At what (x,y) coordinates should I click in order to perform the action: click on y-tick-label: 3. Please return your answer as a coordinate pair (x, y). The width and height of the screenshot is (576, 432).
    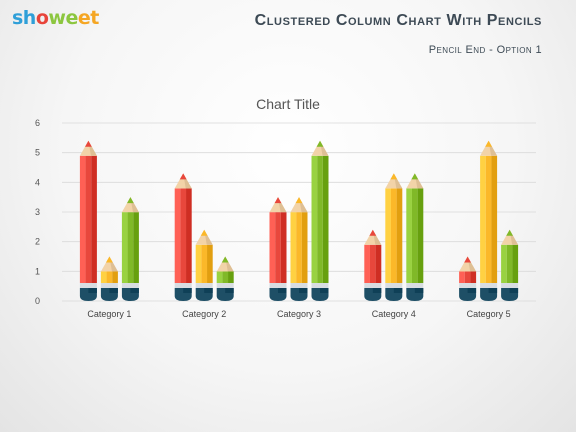
    Looking at the image, I should click on (37, 212).